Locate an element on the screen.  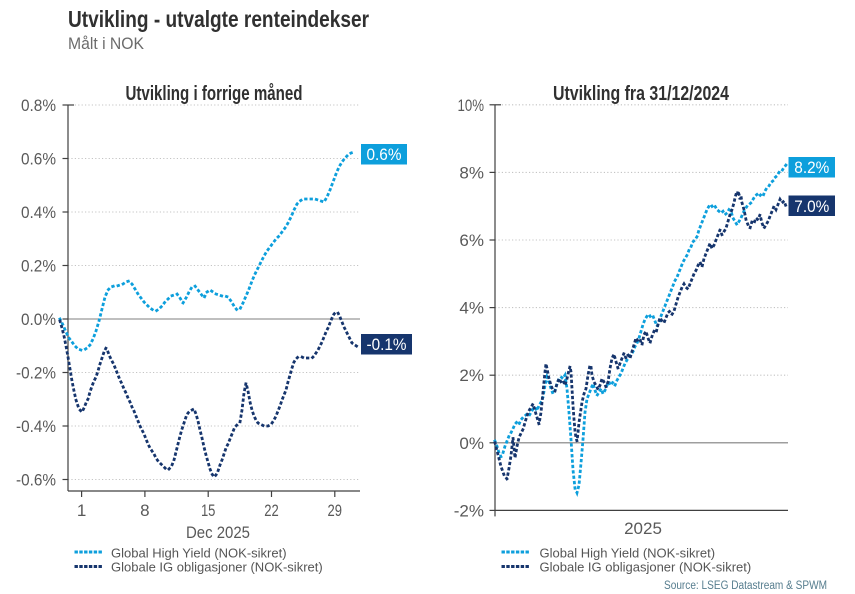
svg-text: 15 is located at coordinates (208, 510).